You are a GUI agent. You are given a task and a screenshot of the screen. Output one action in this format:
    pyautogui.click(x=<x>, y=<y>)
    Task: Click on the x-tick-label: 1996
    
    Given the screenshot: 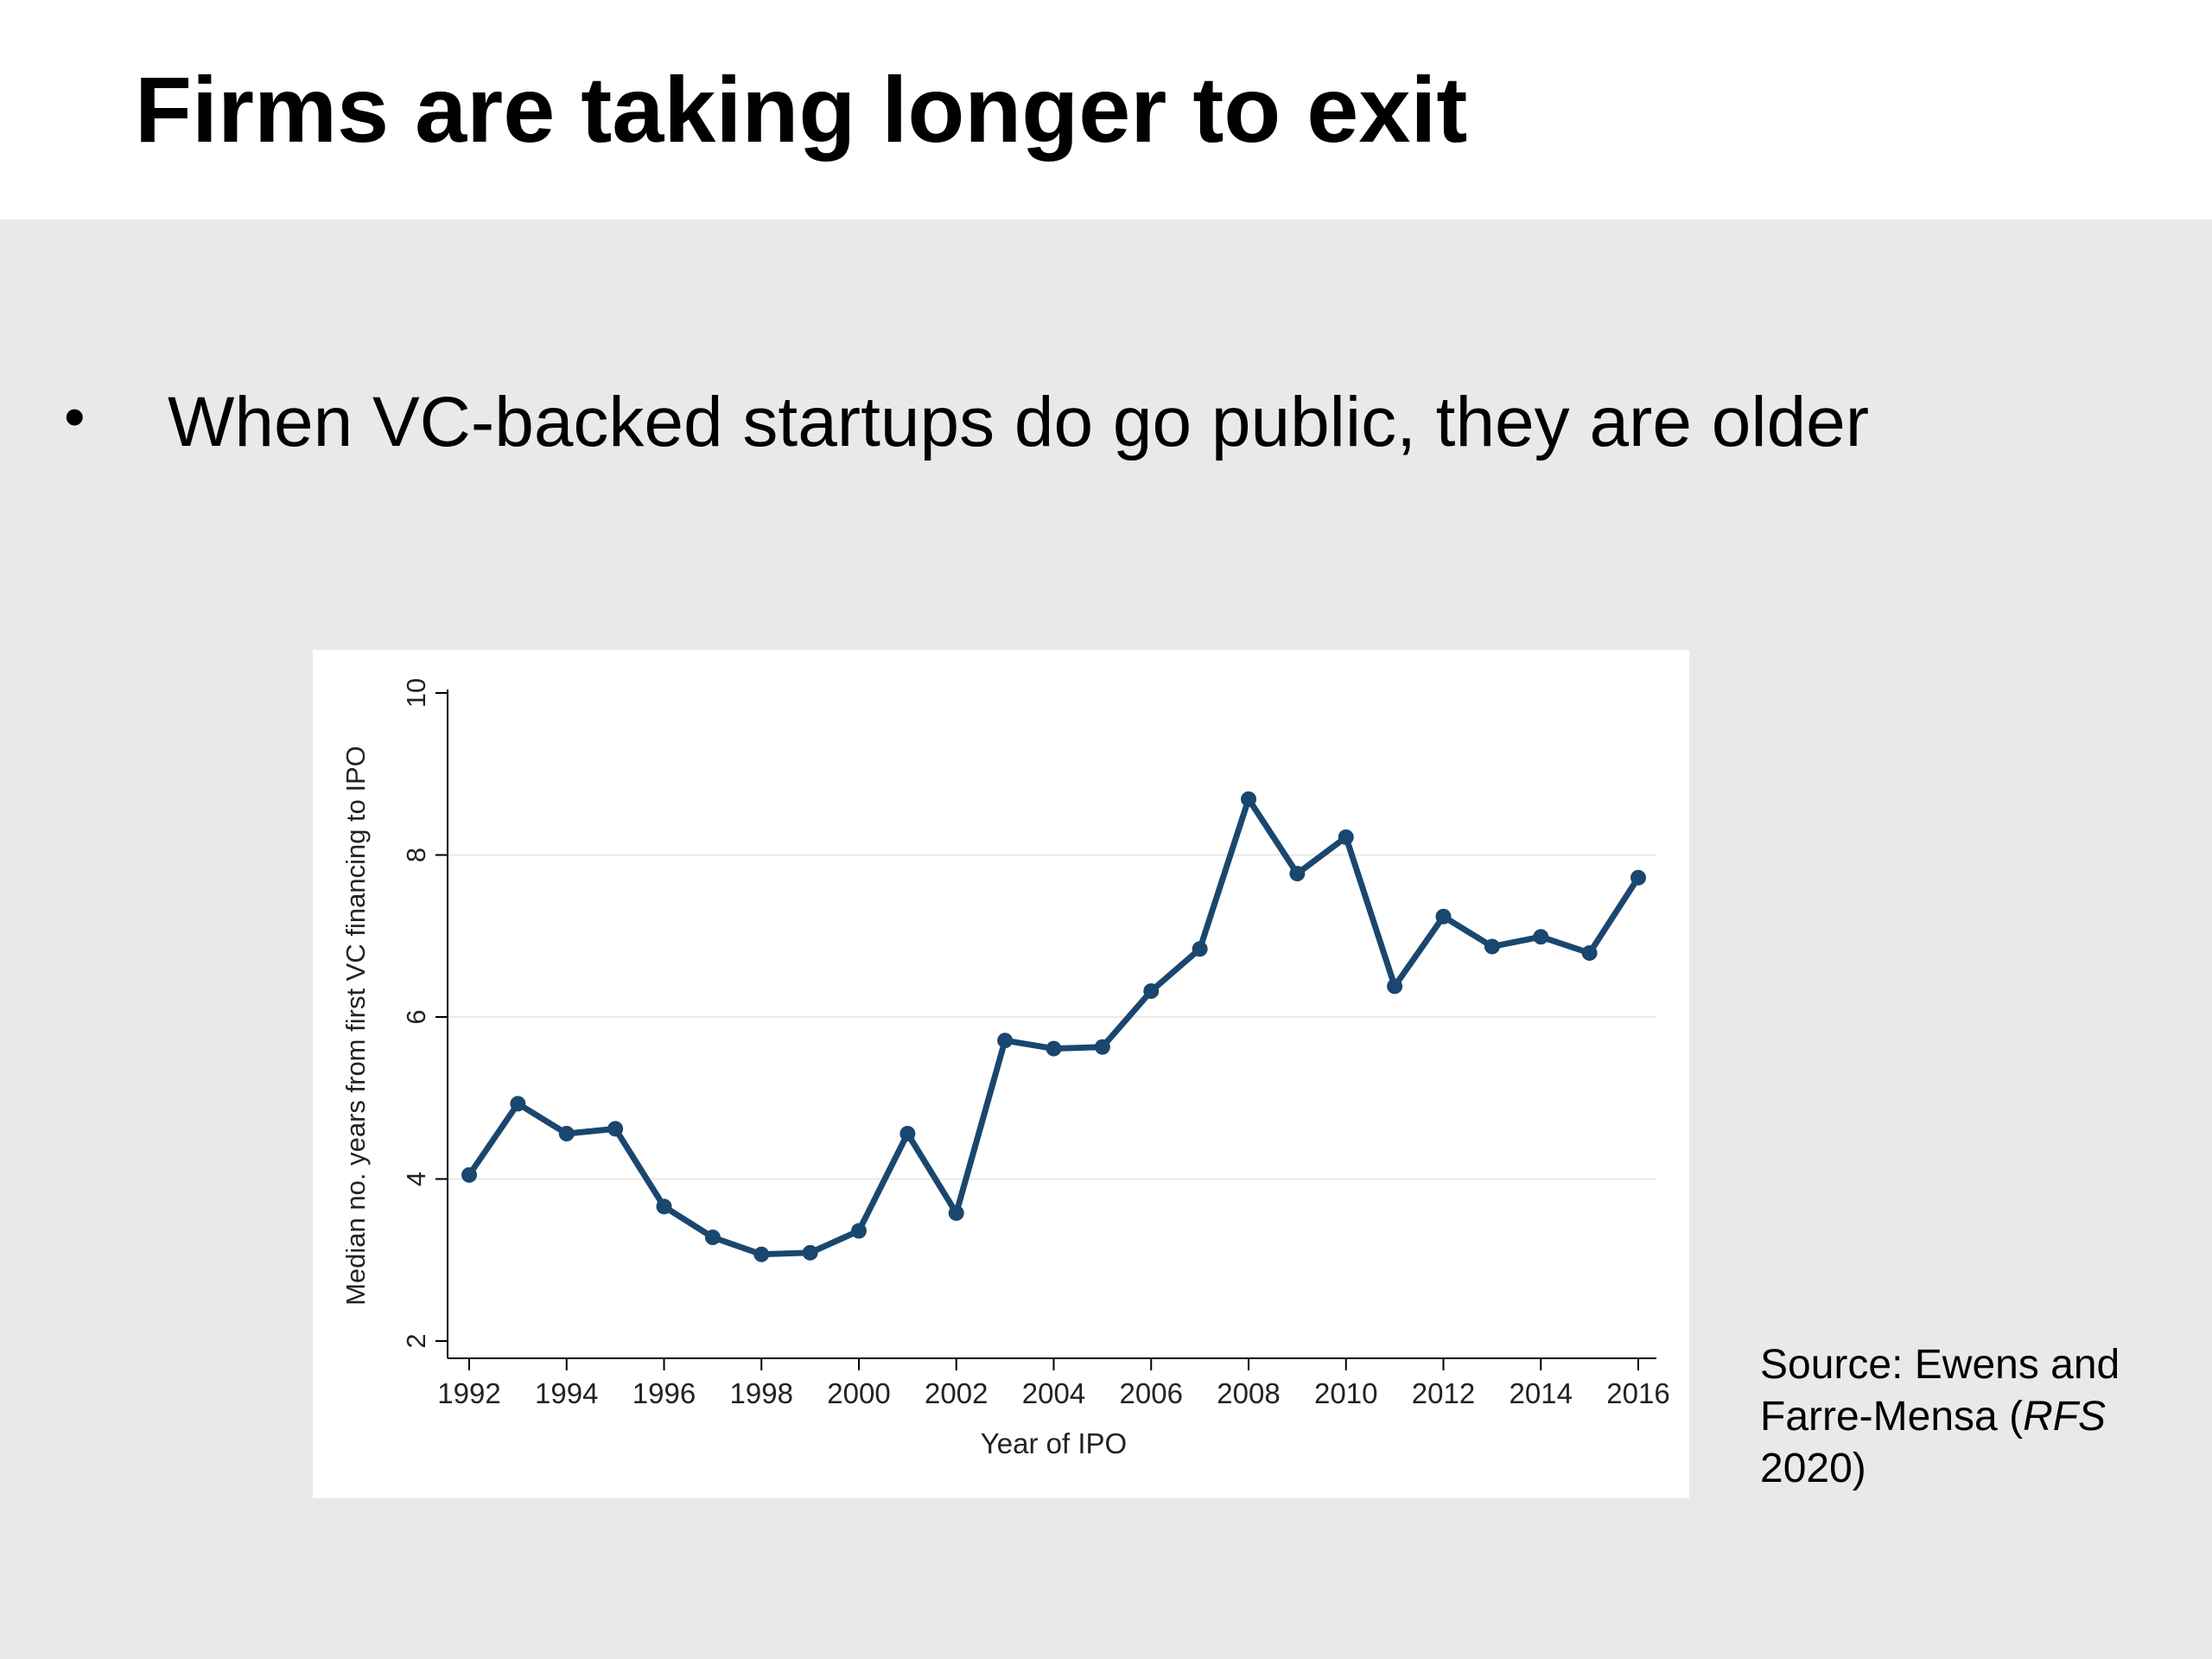 What is the action you would take?
    pyautogui.click(x=664, y=1393)
    